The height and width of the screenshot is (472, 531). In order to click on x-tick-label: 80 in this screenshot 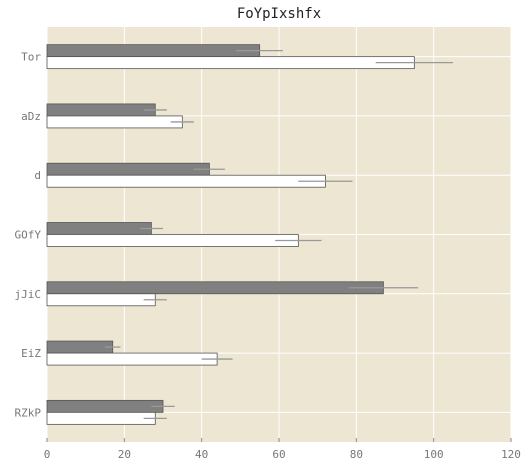, I will do `click(356, 454)`.